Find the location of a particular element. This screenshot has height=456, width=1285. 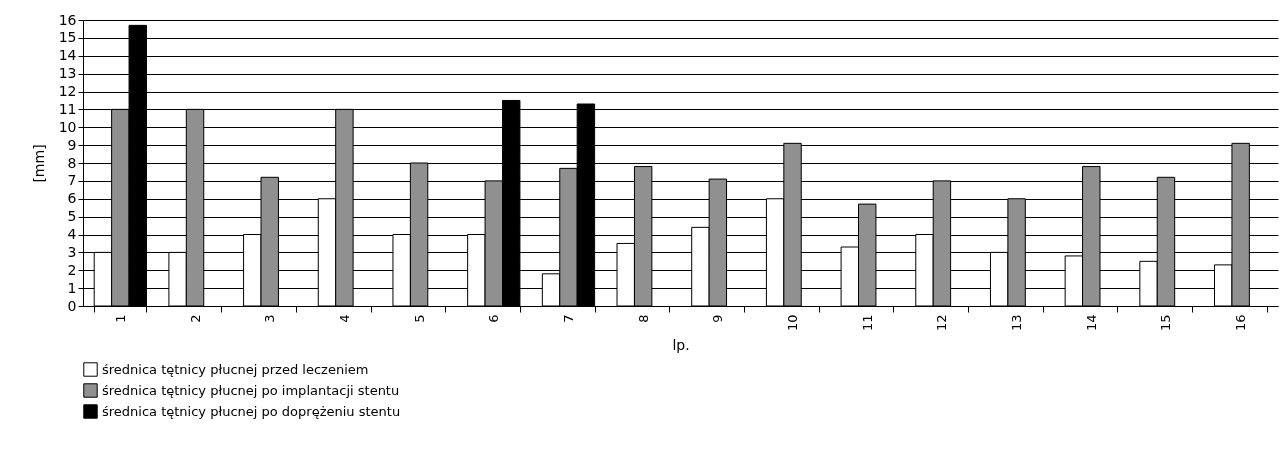

x-tick-label: 7 is located at coordinates (568, 318).